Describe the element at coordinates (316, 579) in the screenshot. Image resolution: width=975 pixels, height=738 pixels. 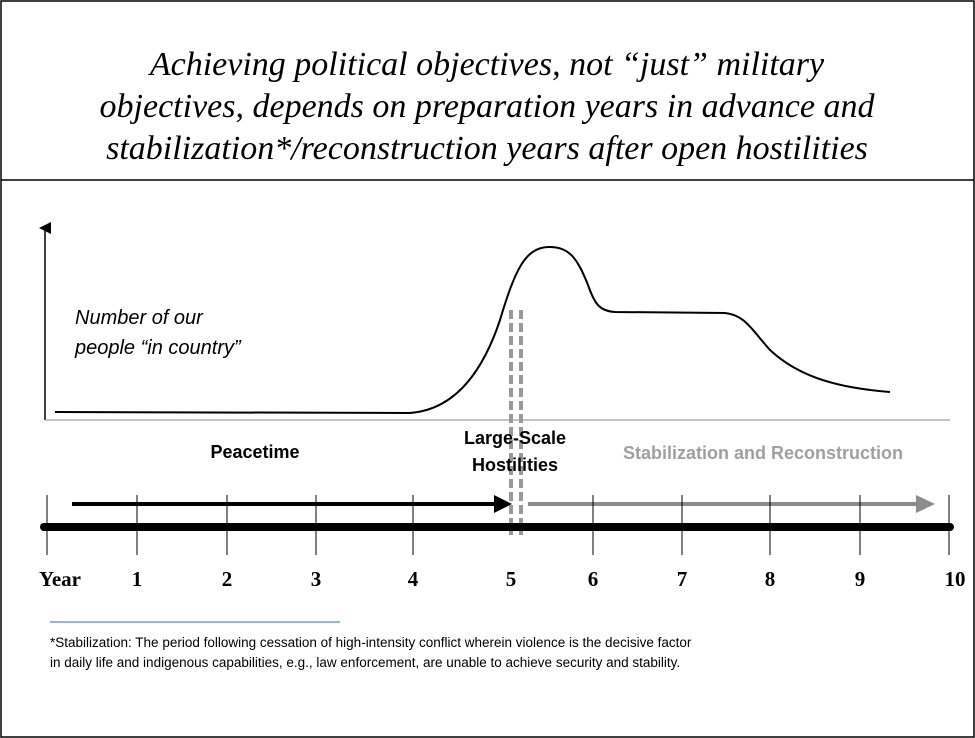
I see `year-label: 3` at that location.